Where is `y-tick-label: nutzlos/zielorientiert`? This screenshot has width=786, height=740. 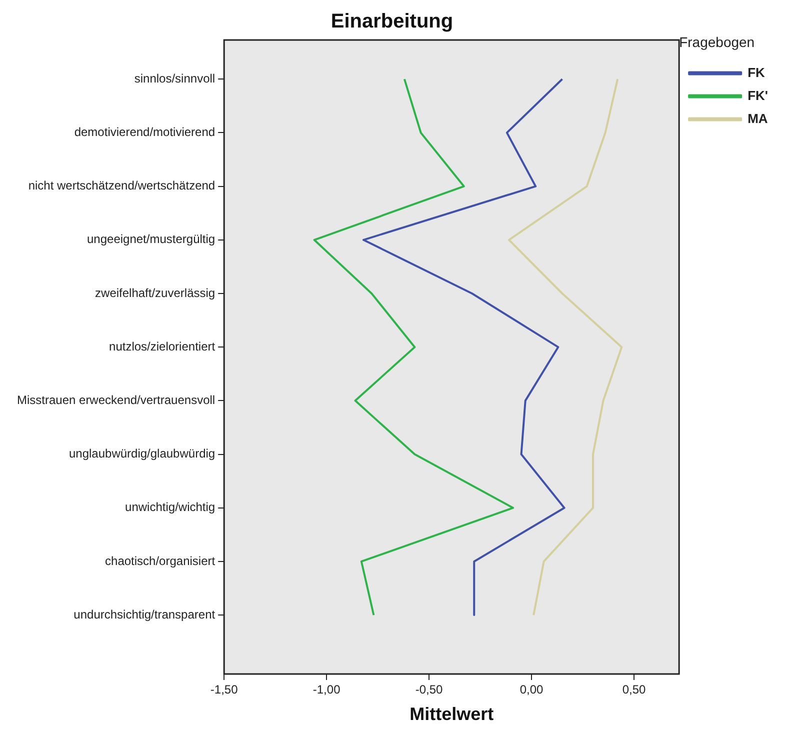 y-tick-label: nutzlos/zielorientiert is located at coordinates (162, 346).